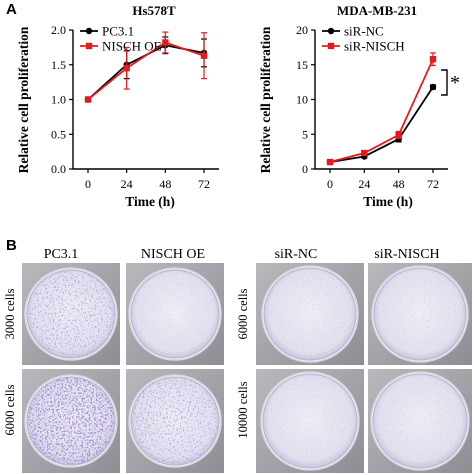 This screenshot has height=475, width=474. Describe the element at coordinates (302, 30) in the screenshot. I see `y-tick-label: 20` at that location.